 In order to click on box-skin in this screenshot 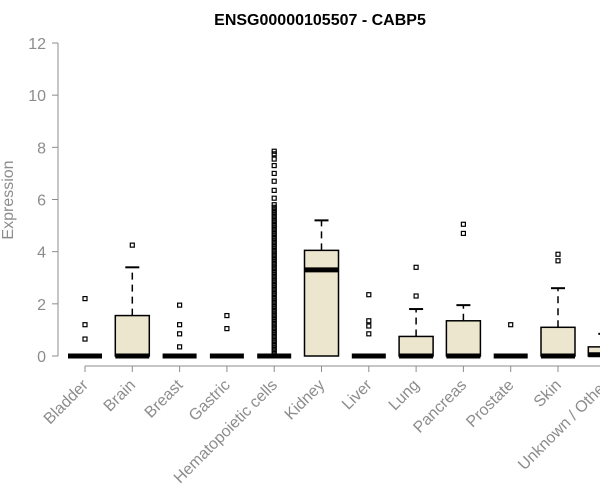, I will do `click(558, 305)`.